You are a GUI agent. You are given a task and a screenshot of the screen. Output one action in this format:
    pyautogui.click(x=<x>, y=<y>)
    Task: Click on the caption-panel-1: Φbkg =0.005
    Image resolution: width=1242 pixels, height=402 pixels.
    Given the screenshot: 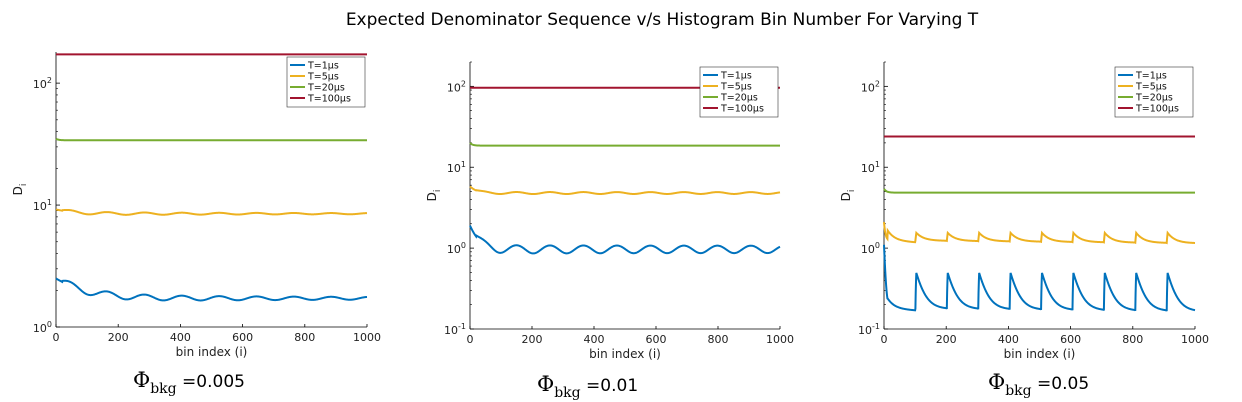 What is the action you would take?
    pyautogui.click(x=189, y=382)
    